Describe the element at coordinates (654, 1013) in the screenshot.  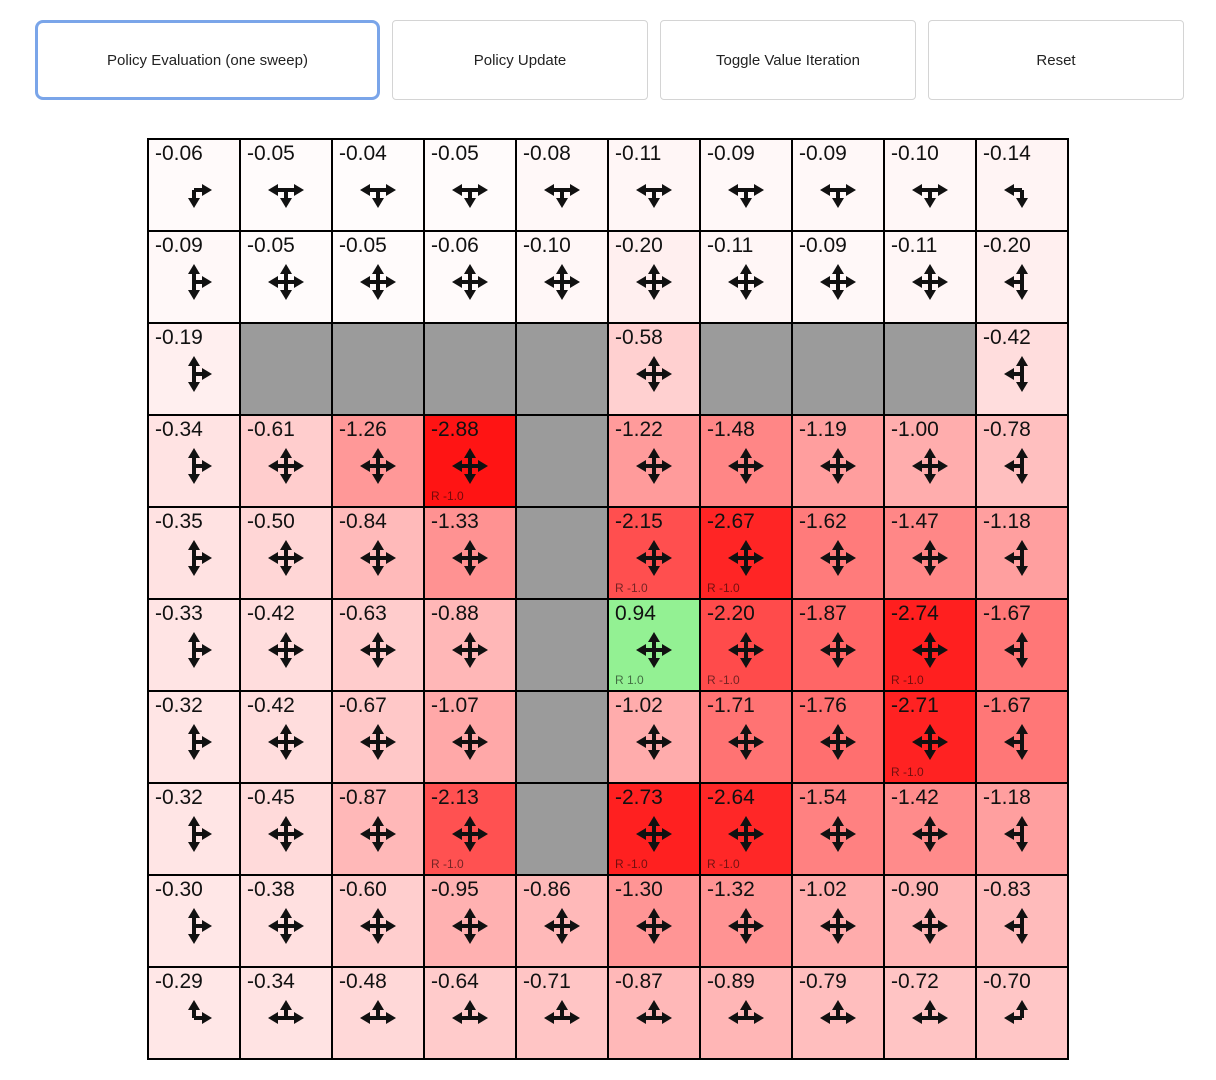
I see `grid-cell: -0.87` at that location.